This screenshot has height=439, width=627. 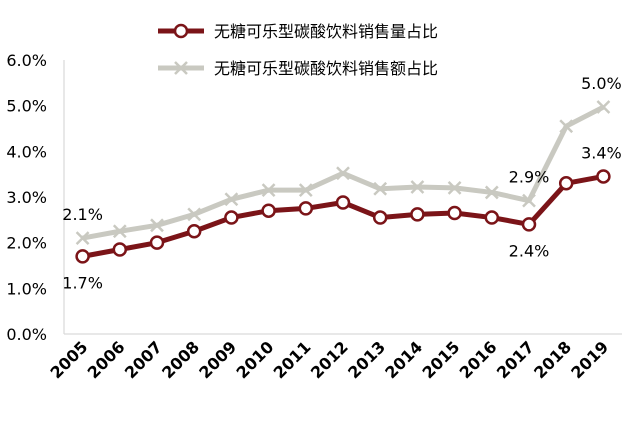 I want to click on legend: 无糖可乐型碳酸饮料销售量占比 无糖可乐型碳酸饮料销售额占比, so click(x=298, y=50).